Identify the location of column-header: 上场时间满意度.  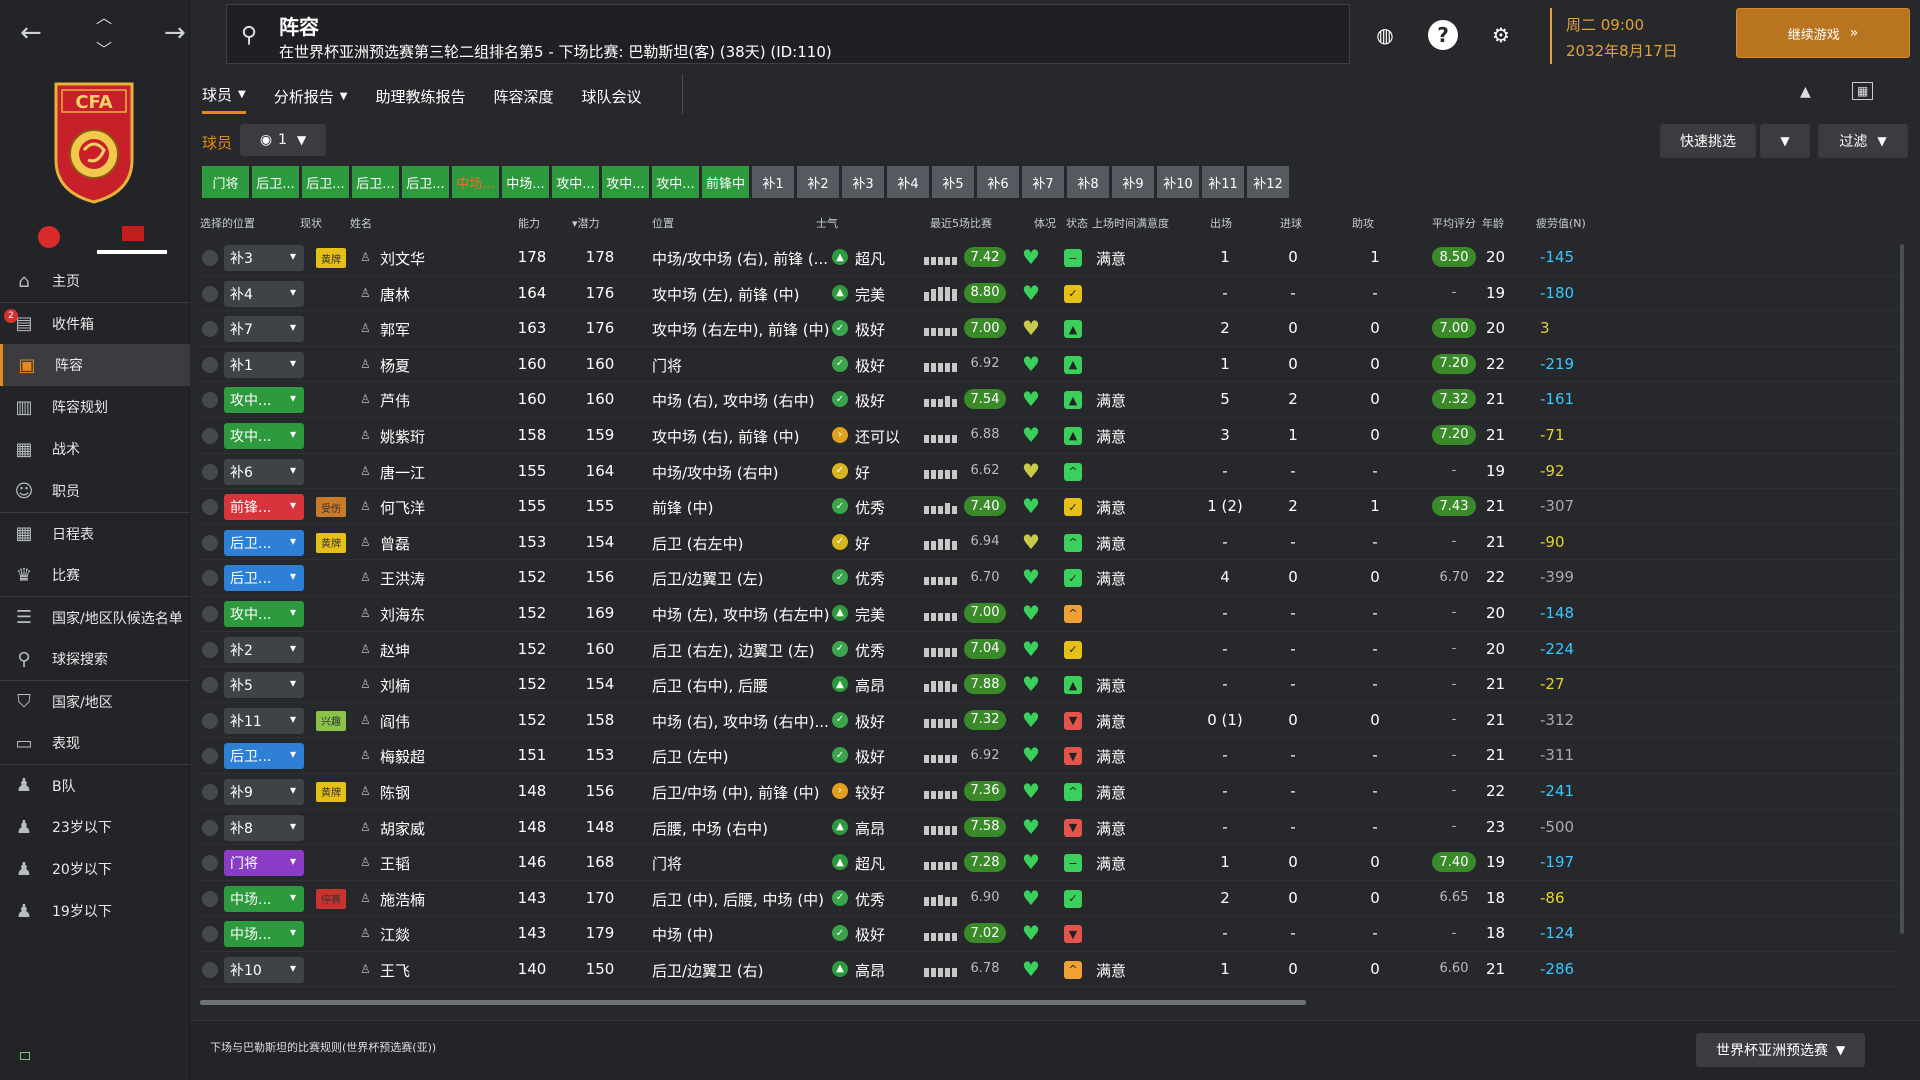
(1130, 223).